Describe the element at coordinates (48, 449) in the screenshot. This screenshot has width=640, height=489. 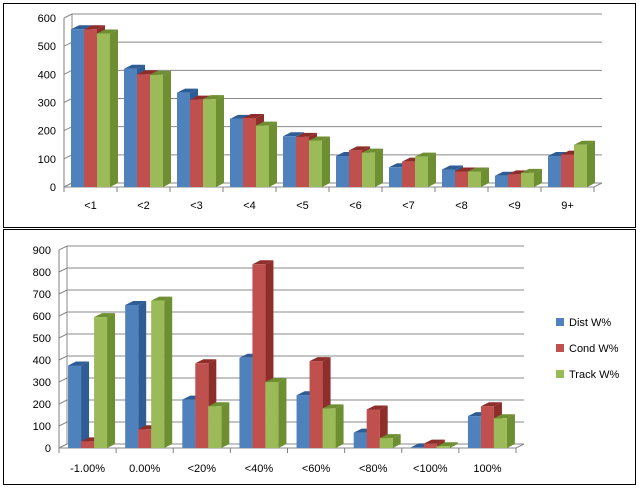
I see `y-tick-label-0: 0` at that location.